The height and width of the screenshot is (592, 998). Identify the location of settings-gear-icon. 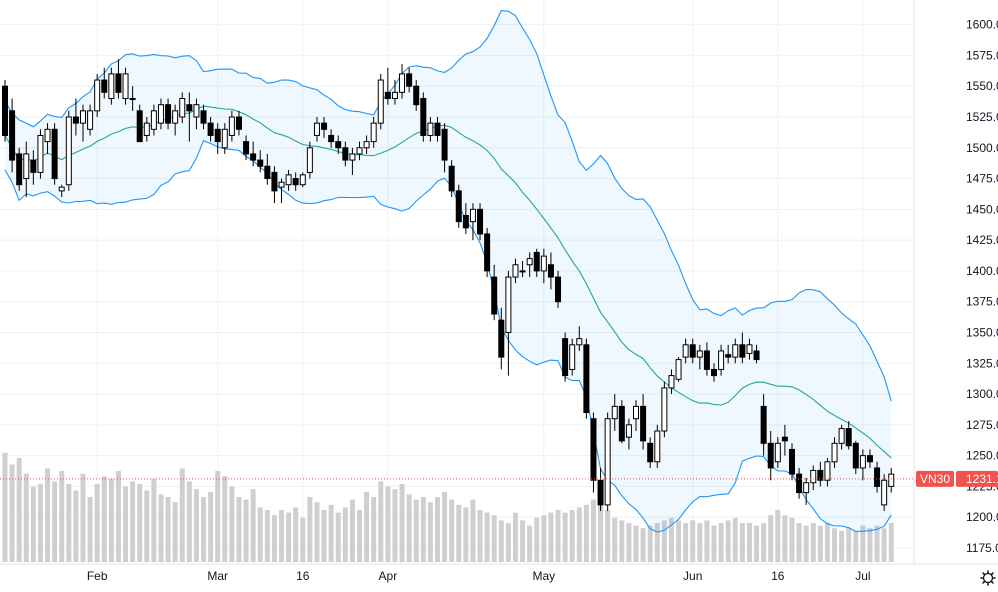
(988, 578).